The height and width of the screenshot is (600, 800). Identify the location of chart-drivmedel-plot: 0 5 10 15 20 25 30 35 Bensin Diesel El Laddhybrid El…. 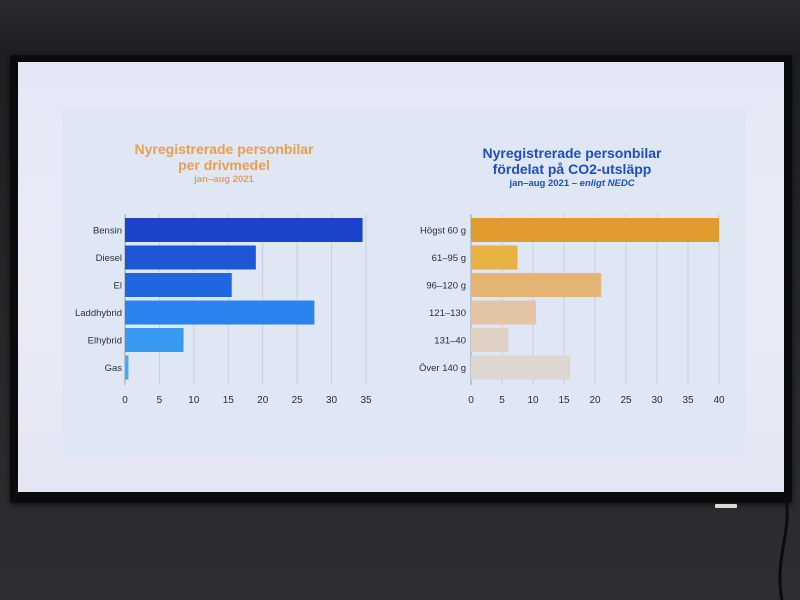
(223, 310).